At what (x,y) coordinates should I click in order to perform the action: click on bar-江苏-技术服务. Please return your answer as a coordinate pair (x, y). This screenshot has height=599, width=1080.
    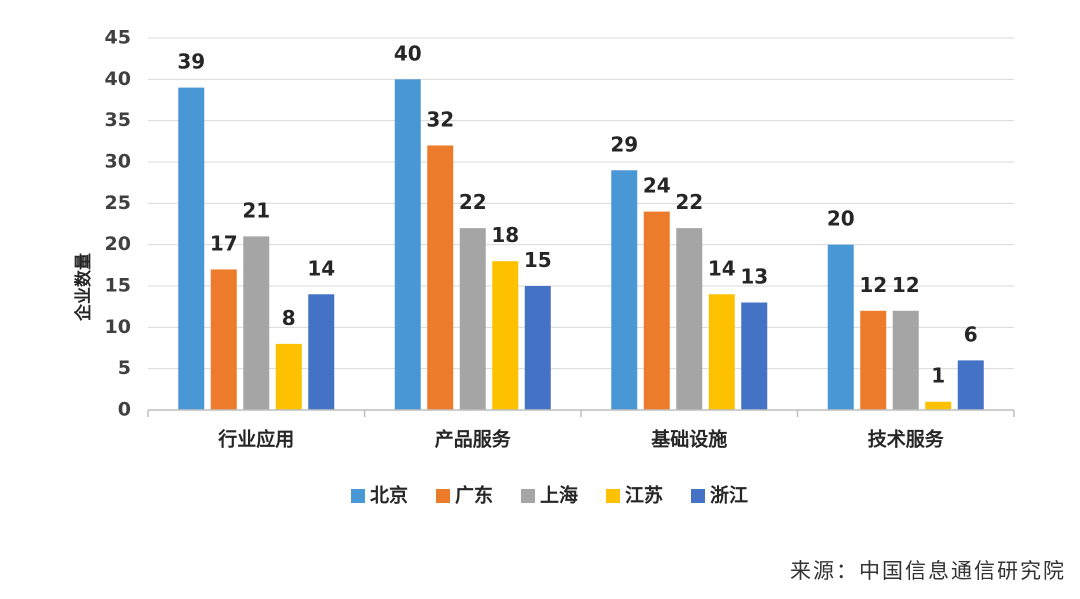
    Looking at the image, I should click on (938, 405).